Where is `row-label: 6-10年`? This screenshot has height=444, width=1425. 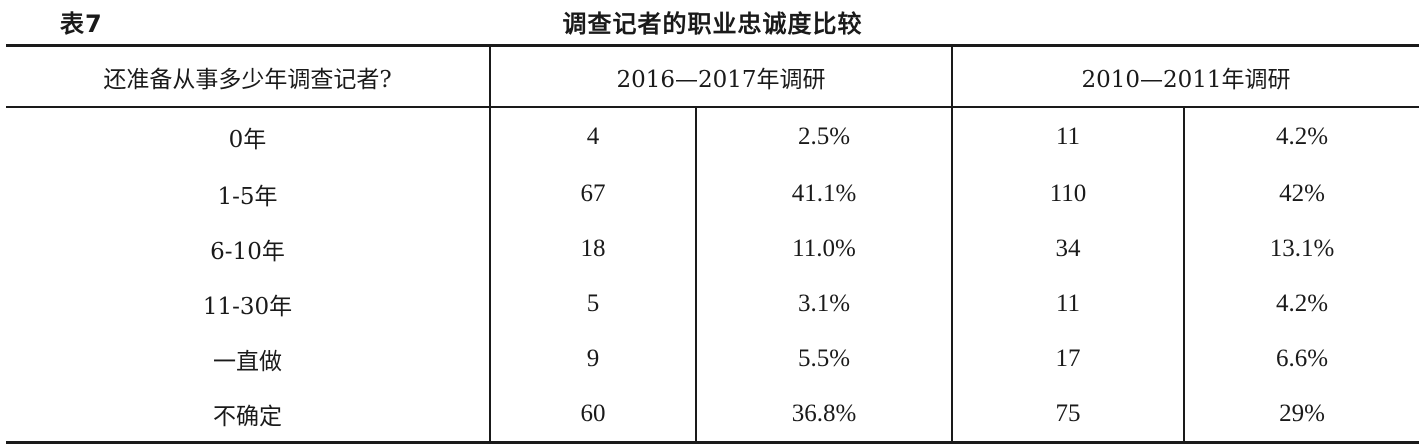
row-label: 6-10年 is located at coordinates (247, 251).